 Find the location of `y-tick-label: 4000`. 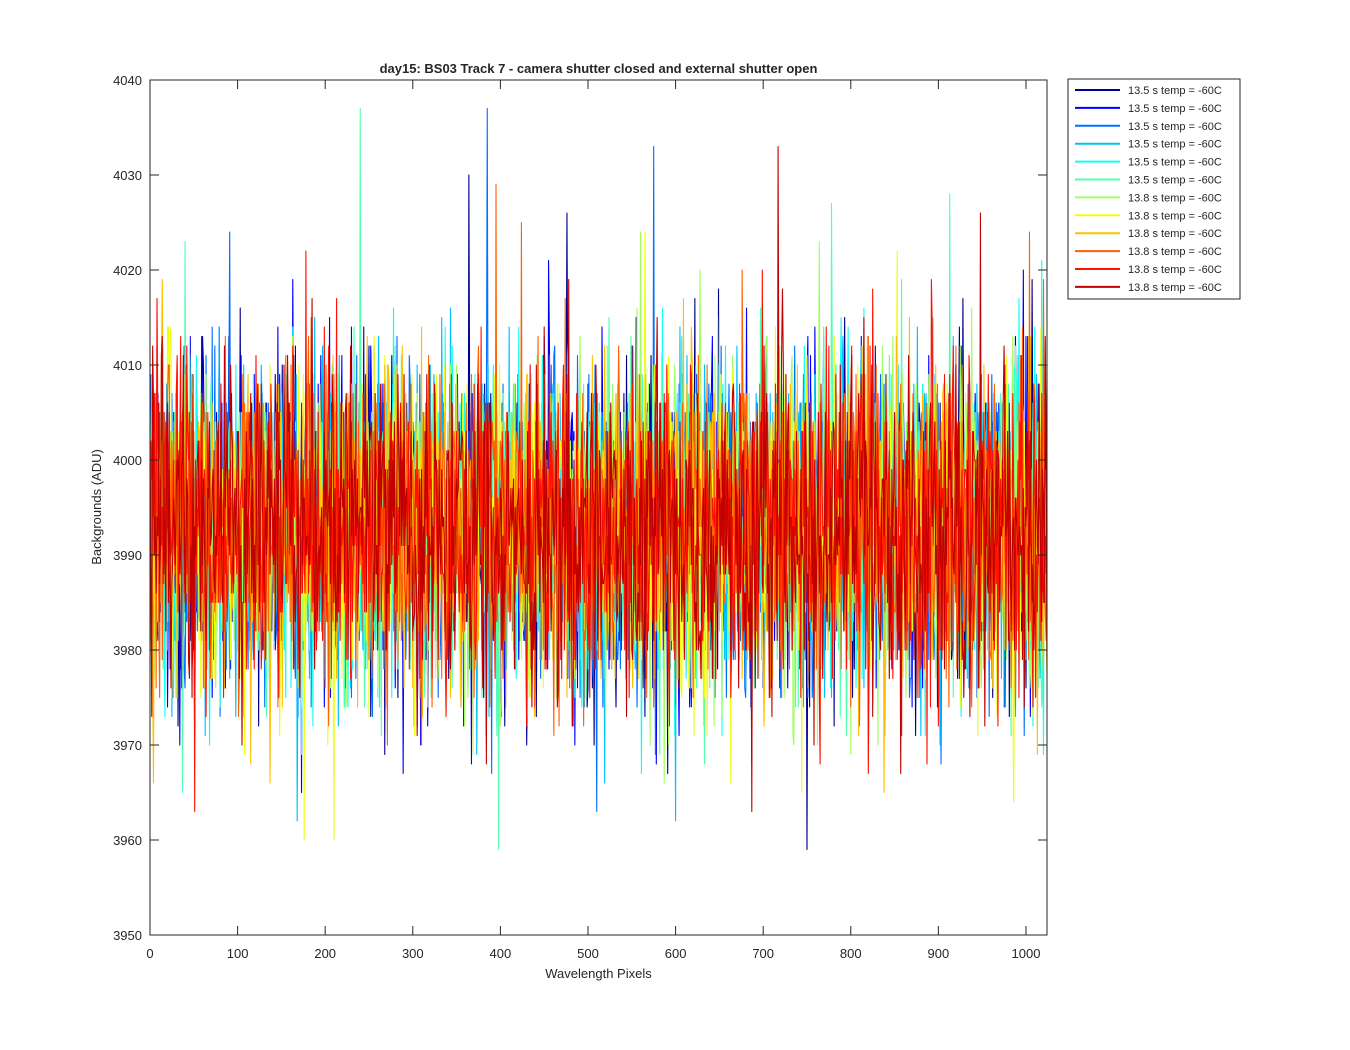

y-tick-label: 4000 is located at coordinates (127, 460).